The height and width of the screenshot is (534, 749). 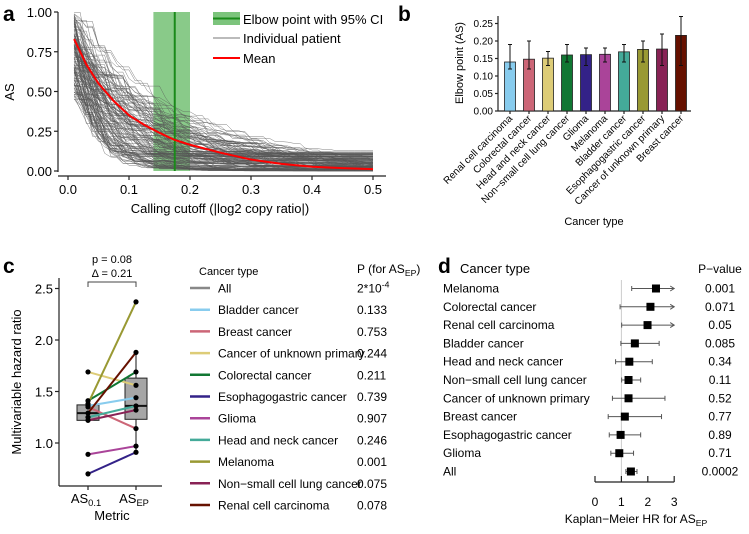 I want to click on p-value: 0.05, so click(x=720, y=325).